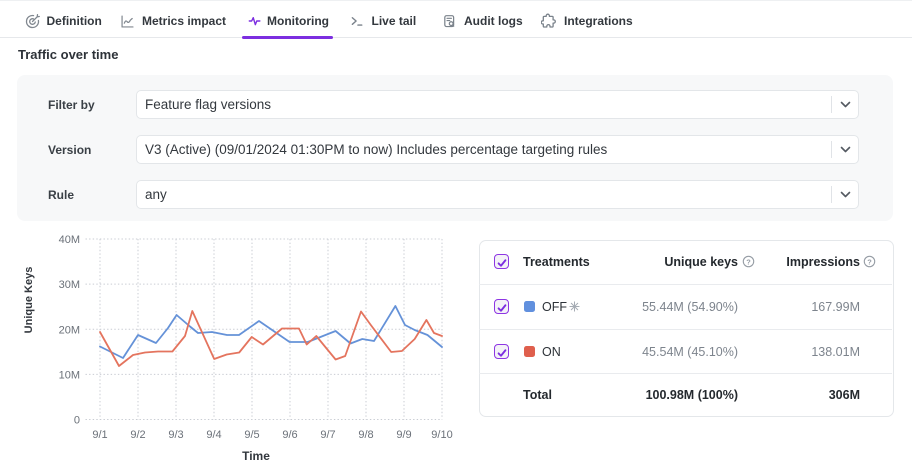  I want to click on svg-text: 0, so click(77, 421).